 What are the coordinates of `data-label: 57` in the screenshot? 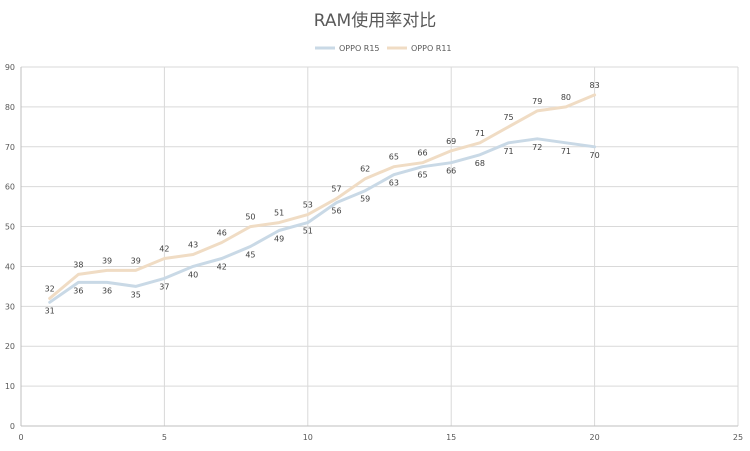 It's located at (336, 189).